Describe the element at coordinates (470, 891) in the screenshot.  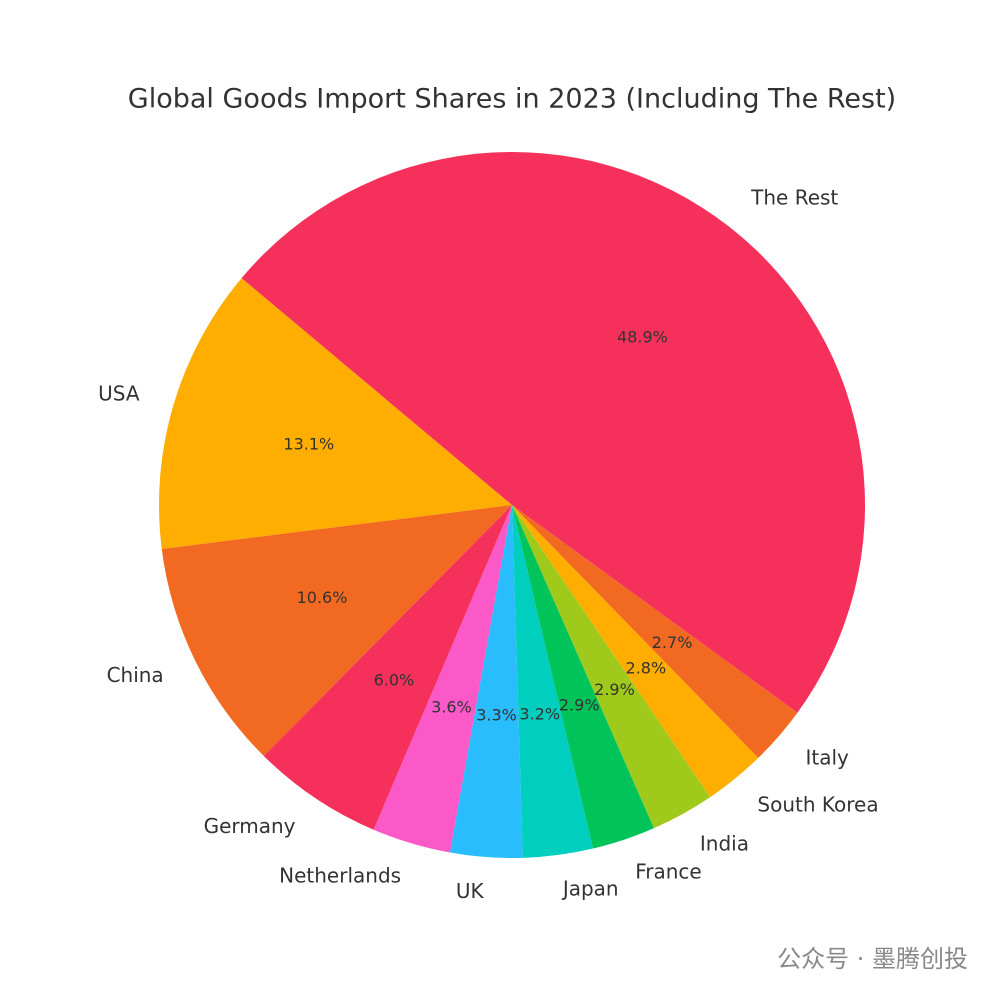
I see `slice-label: UK` at that location.